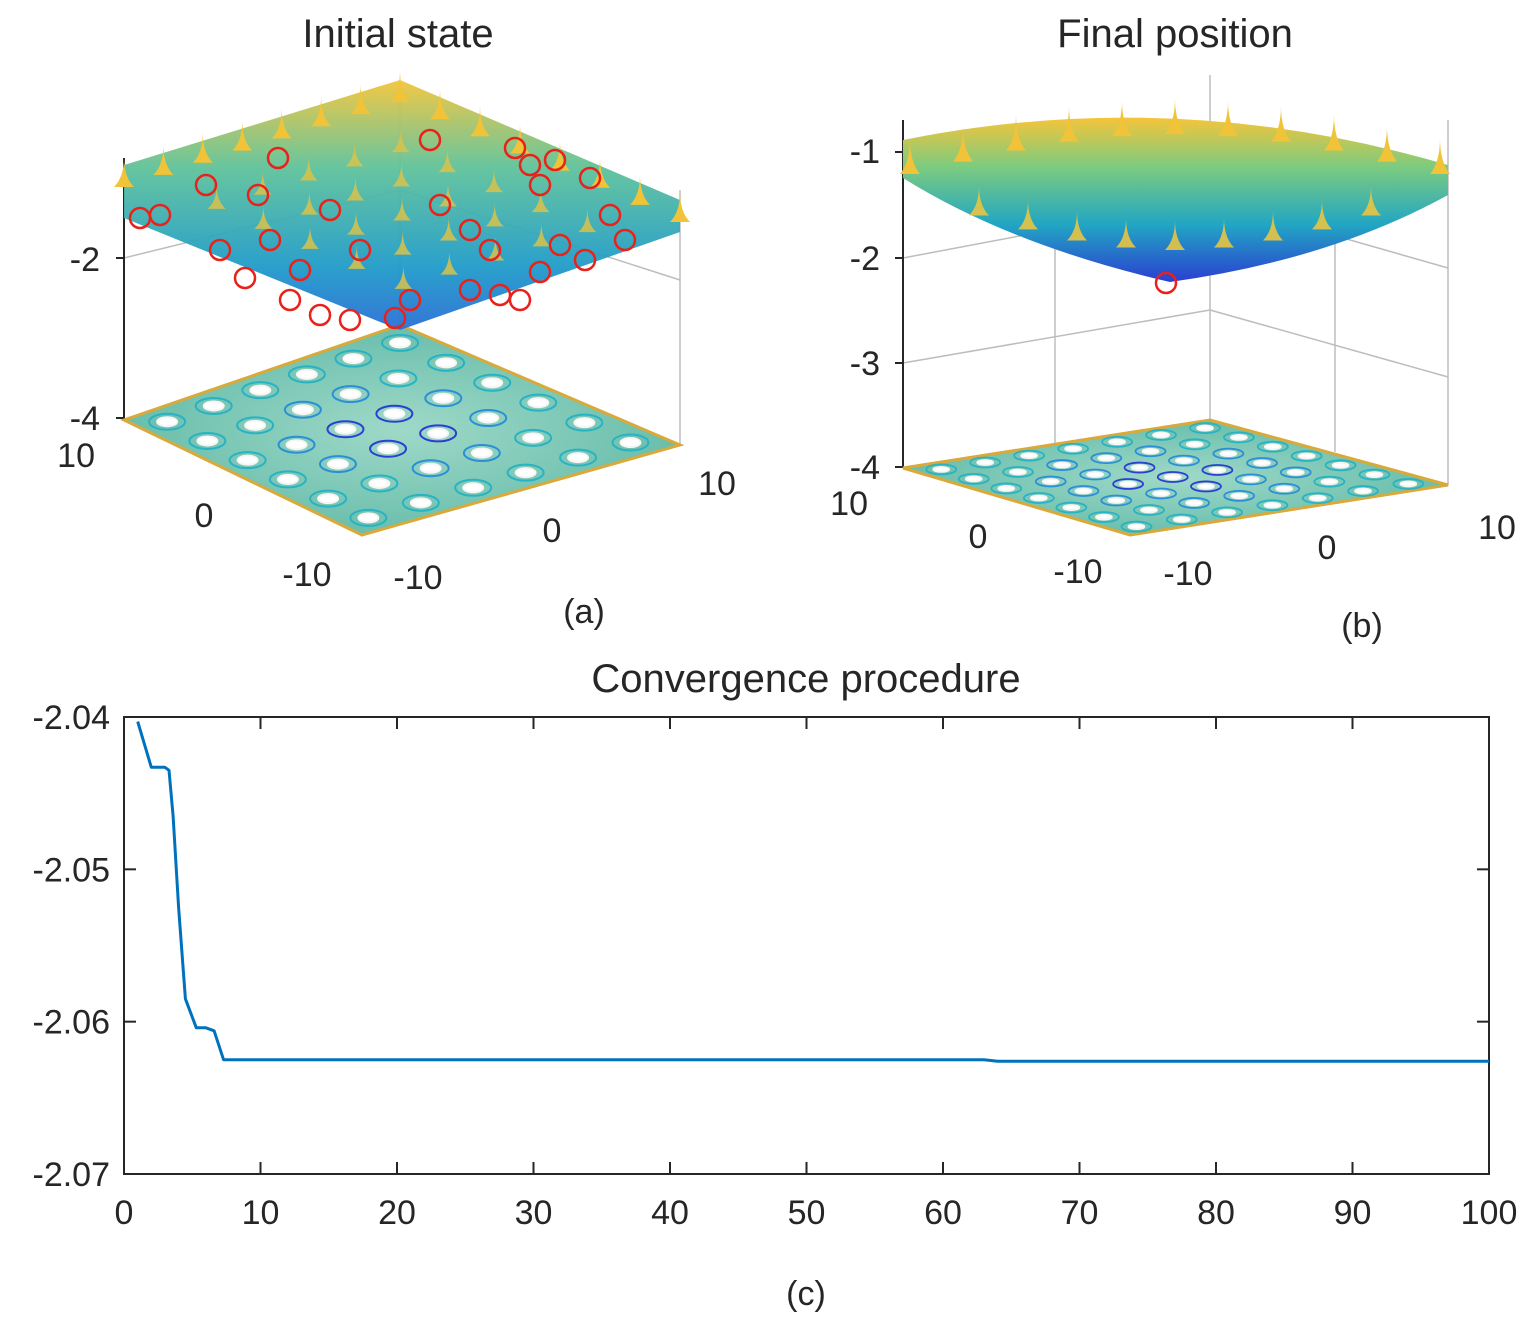  Describe the element at coordinates (397, 1213) in the screenshot. I see `x-tick-label: 20` at that location.